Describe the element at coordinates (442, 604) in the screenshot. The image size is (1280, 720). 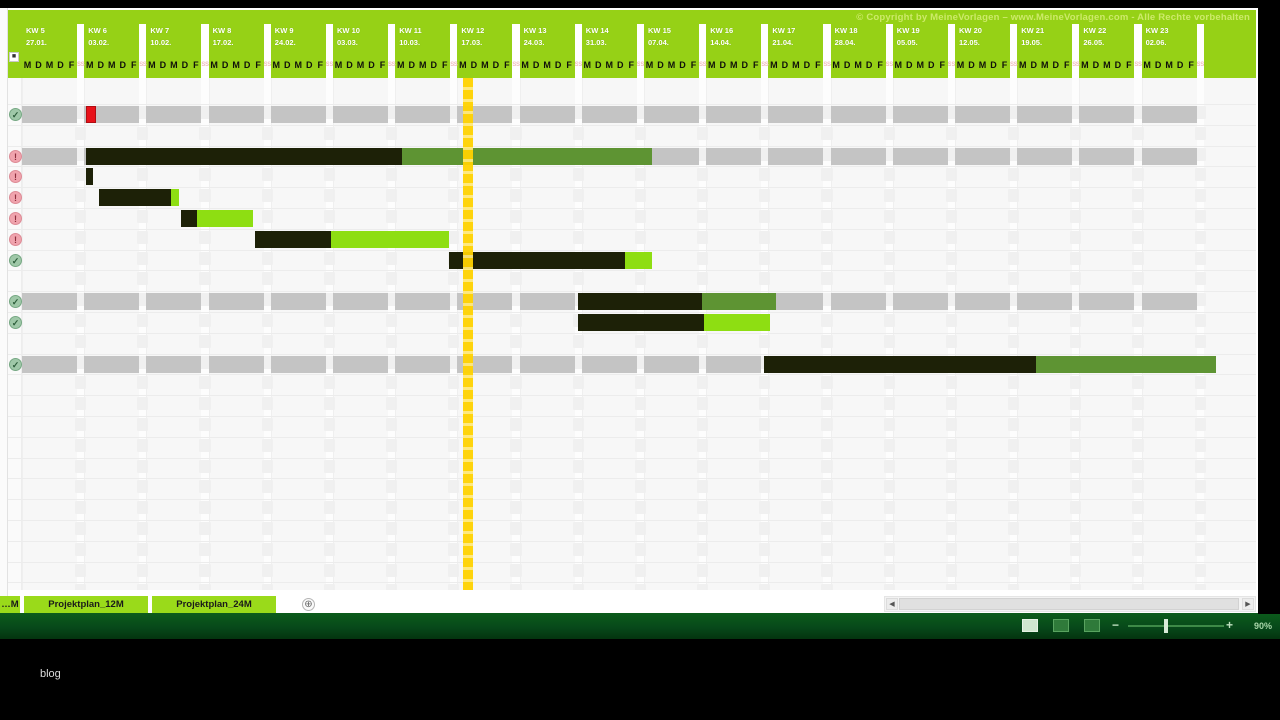
I see `sheet-tab-bar: …M Projektplan_12M Projektplan_24M ⊕` at that location.